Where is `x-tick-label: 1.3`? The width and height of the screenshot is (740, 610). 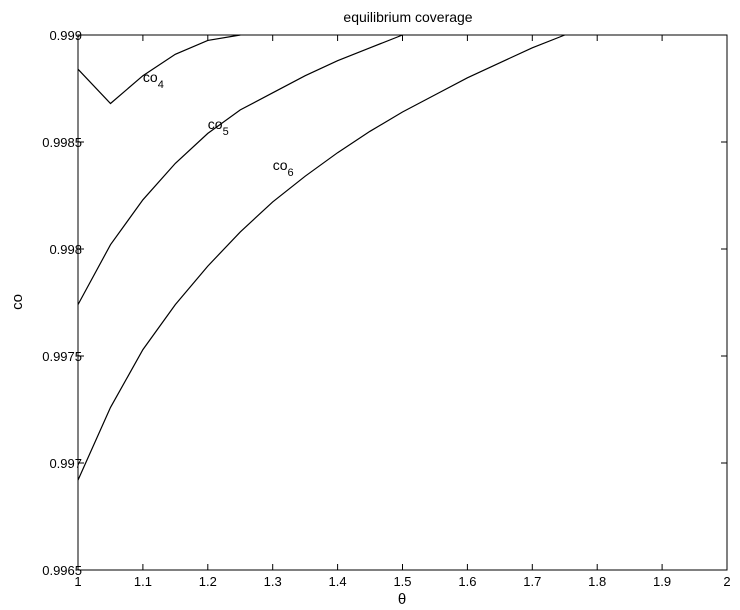
x-tick-label: 1.3 is located at coordinates (273, 581).